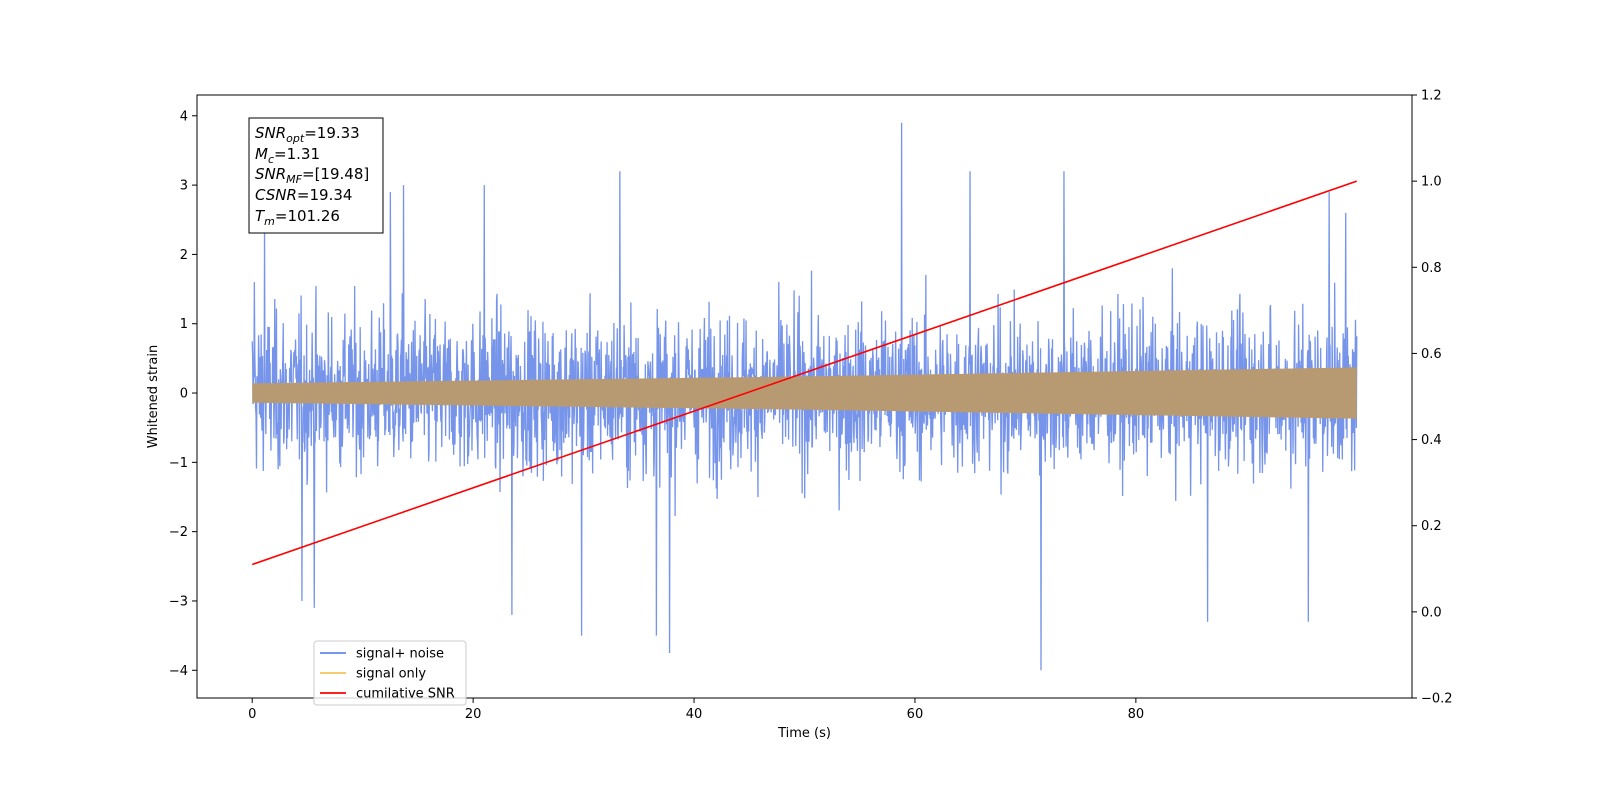  Describe the element at coordinates (294, 179) in the screenshot. I see `annotation-subscript: MF` at that location.